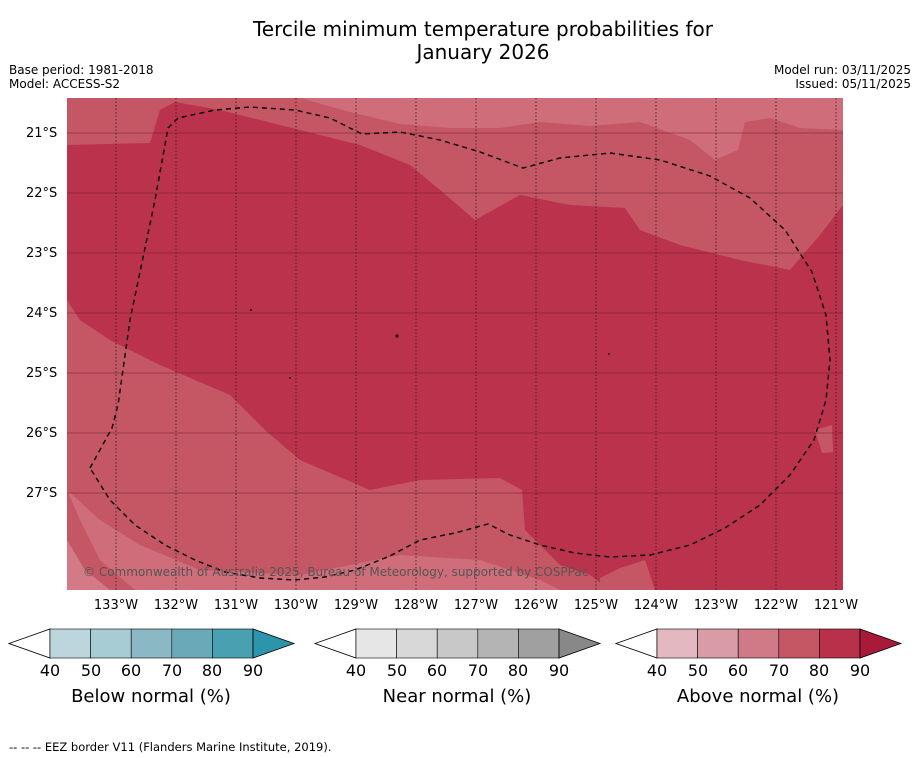 This screenshot has height=758, width=919. What do you see at coordinates (416, 605) in the screenshot?
I see `lon-label: 128°W` at bounding box center [416, 605].